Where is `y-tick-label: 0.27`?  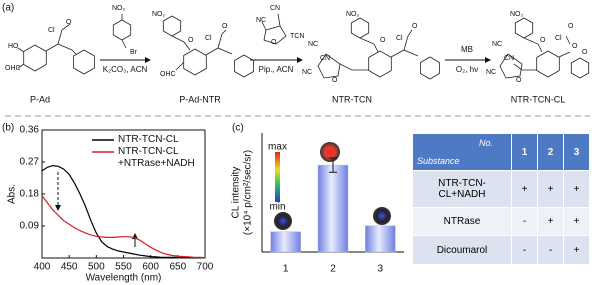 y-tick-label: 0.27 is located at coordinates (30, 162).